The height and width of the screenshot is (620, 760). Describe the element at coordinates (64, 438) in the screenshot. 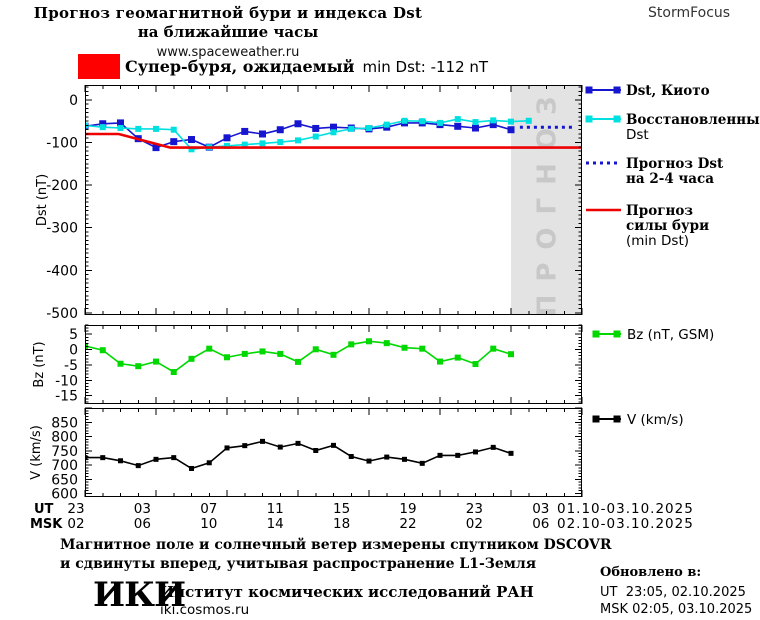

I see `v-ytick-label: 800` at that location.